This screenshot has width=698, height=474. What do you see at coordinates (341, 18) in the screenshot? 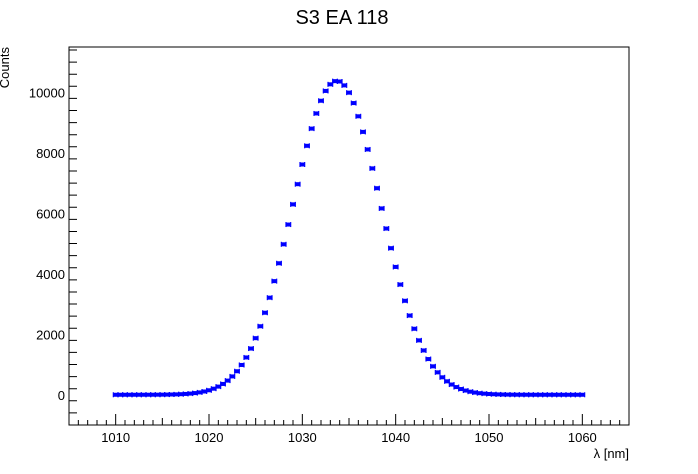
I see `chart-title: S3 EA 118` at bounding box center [341, 18].